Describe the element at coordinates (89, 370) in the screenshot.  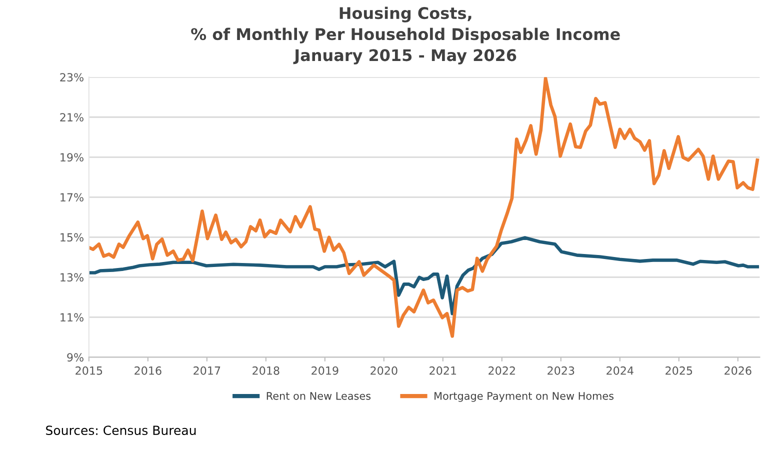
I see `x-tick-label: 2015` at that location.